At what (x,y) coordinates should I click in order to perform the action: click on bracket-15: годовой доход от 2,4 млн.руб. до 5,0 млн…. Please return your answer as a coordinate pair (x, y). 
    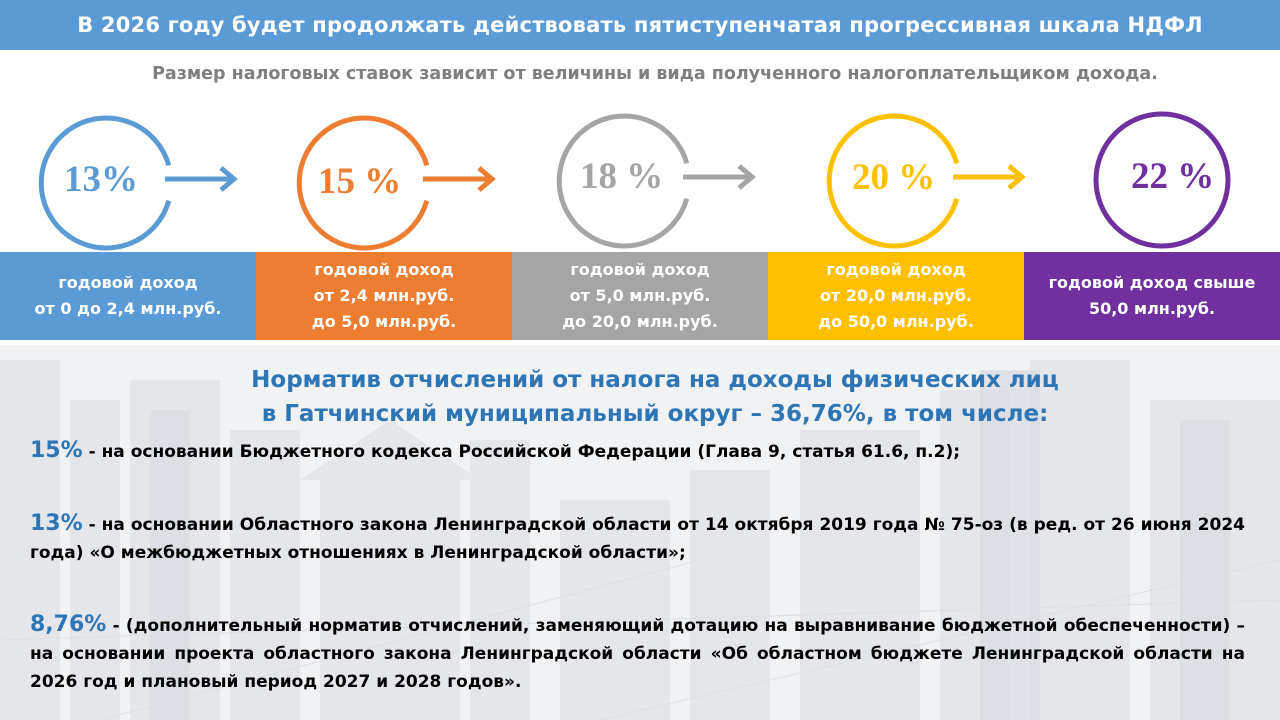
    Looking at the image, I should click on (384, 296).